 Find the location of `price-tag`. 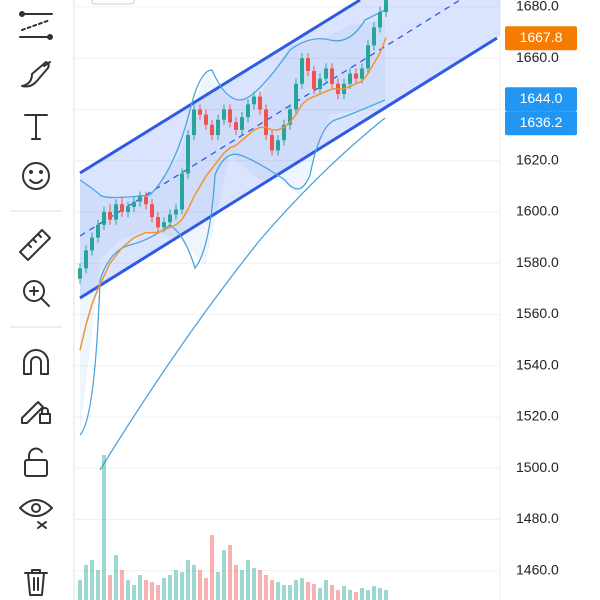

price-tag is located at coordinates (541, 99).